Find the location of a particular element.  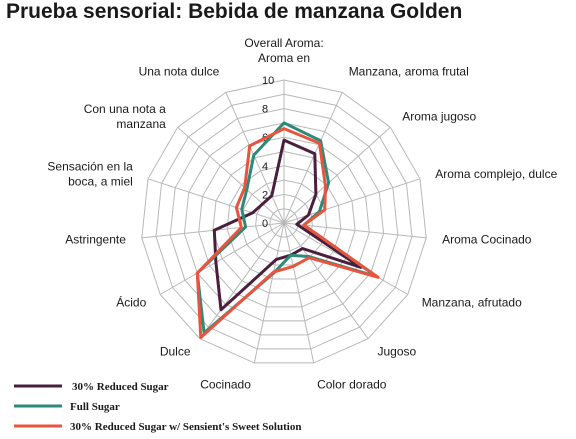

legend-label: Full Sugar is located at coordinates (95, 407).